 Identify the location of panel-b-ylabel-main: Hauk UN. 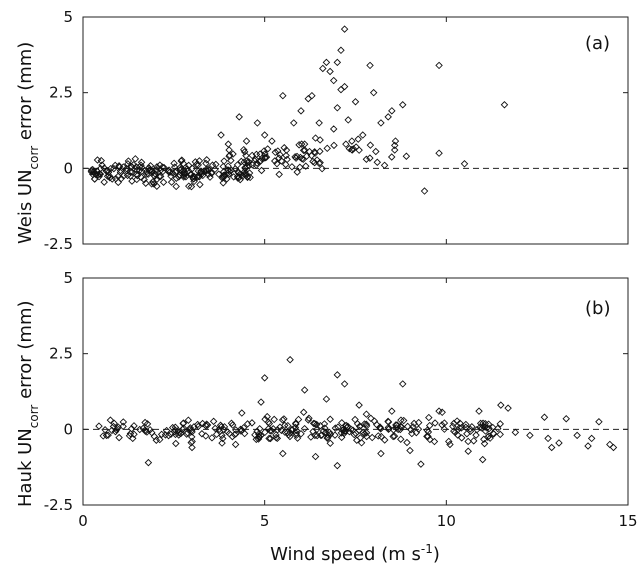
(25, 467).